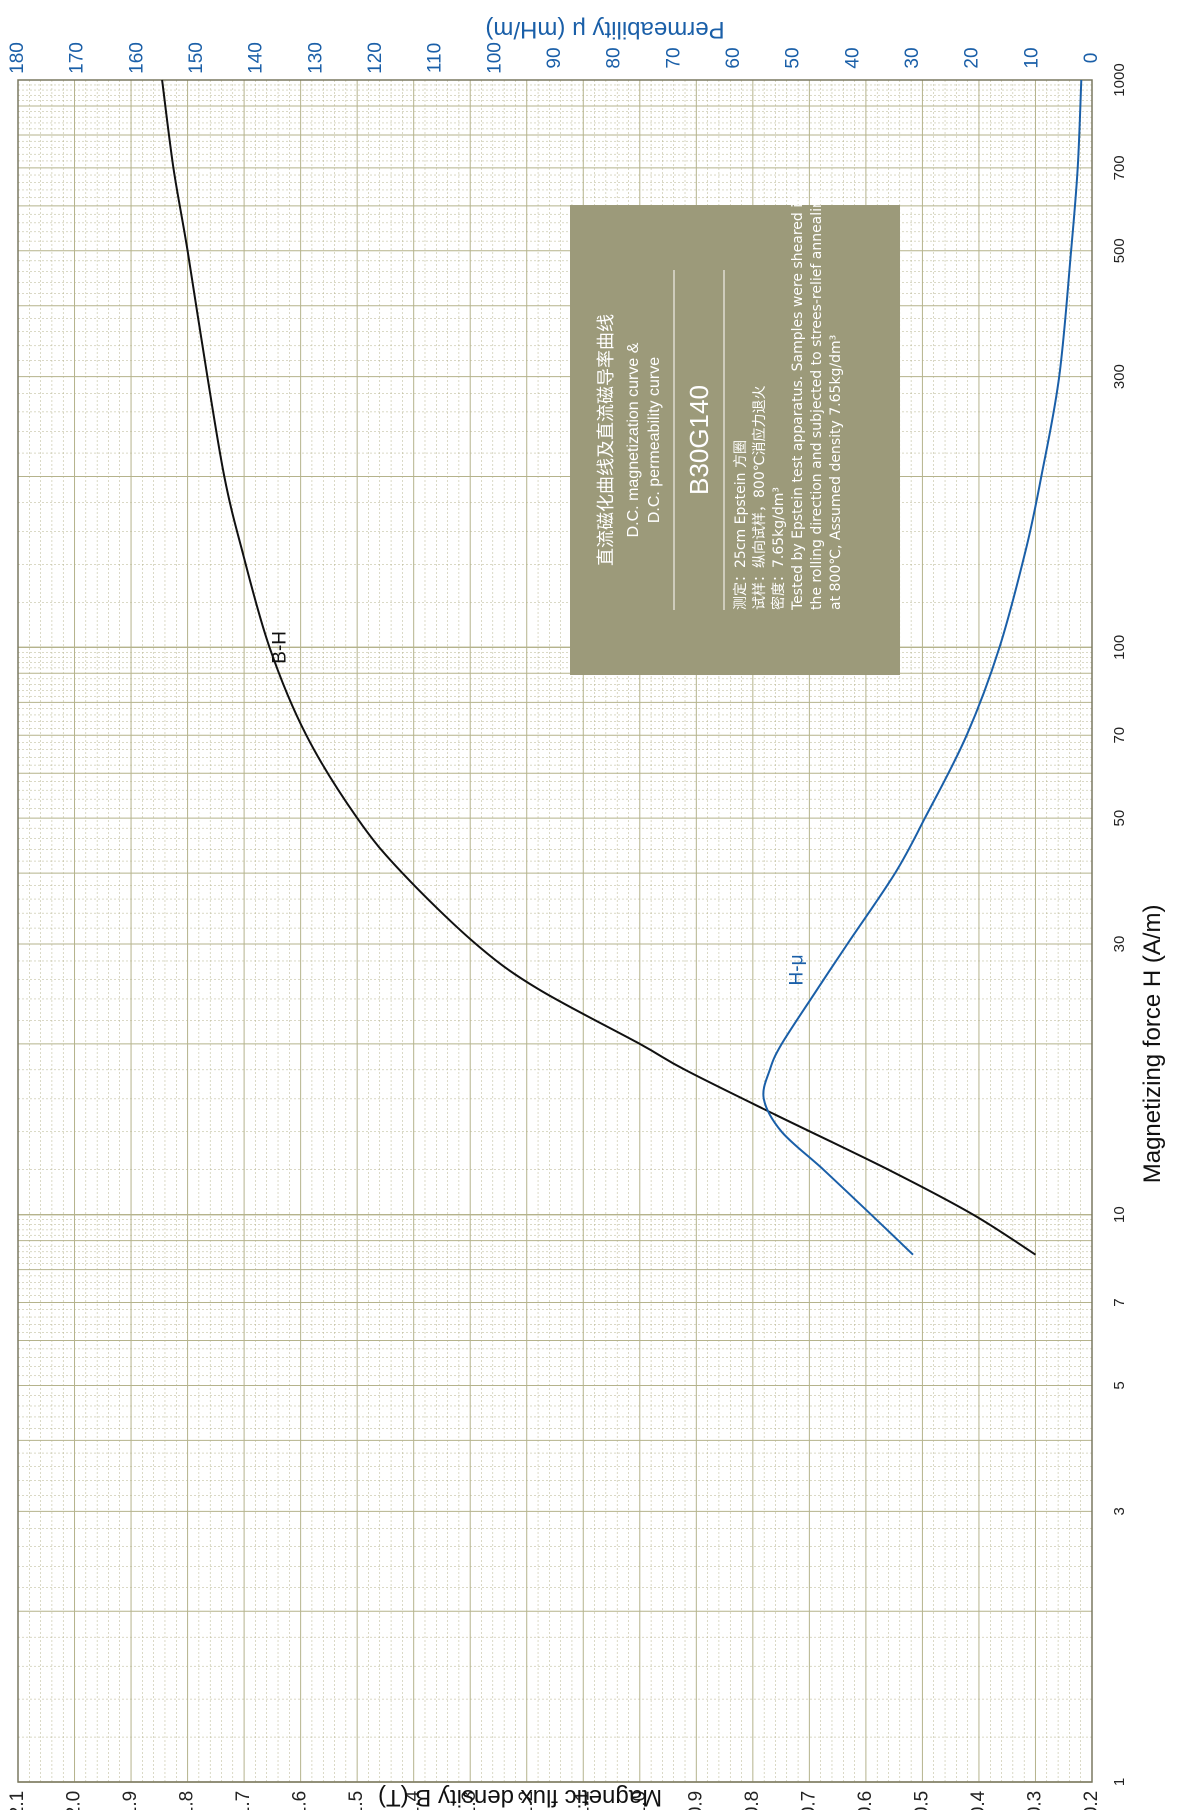 The image size is (1197, 1810). I want to click on info-en-desc-3: at 800℃, Assumed density 7.65kg/dm³, so click(836, 472).